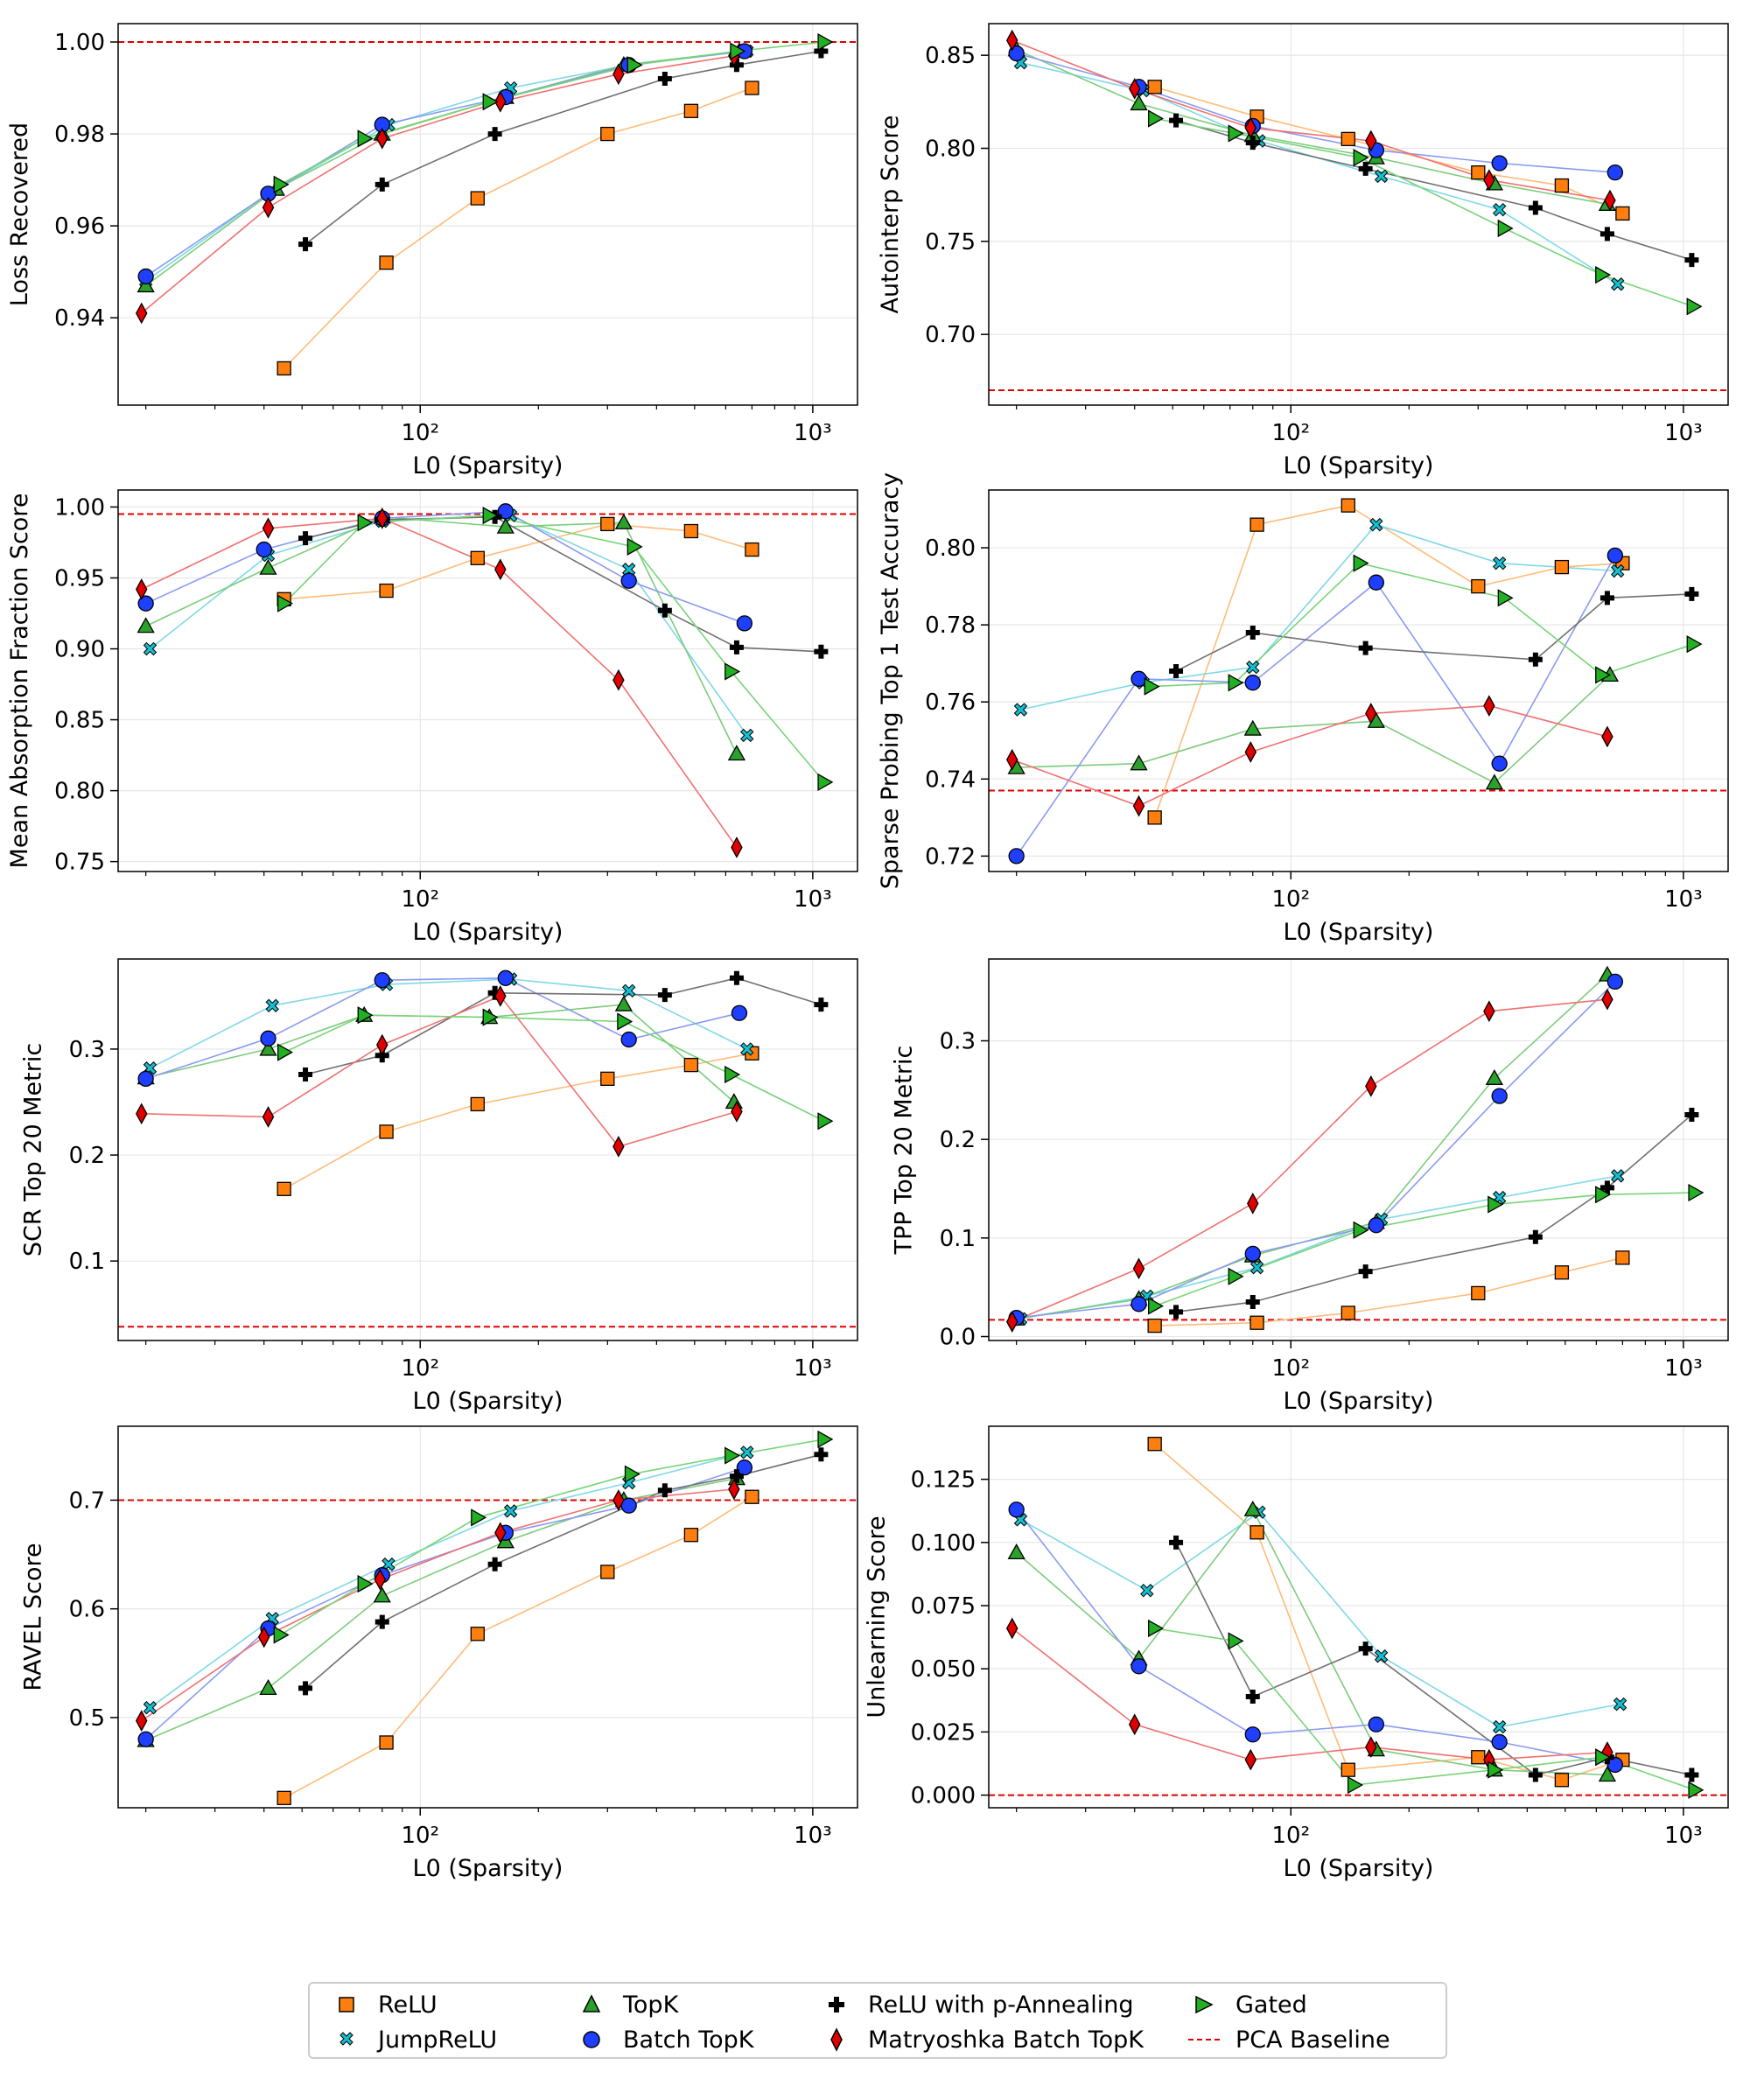  I want to click on x-tick-label: 10², so click(420, 1836).